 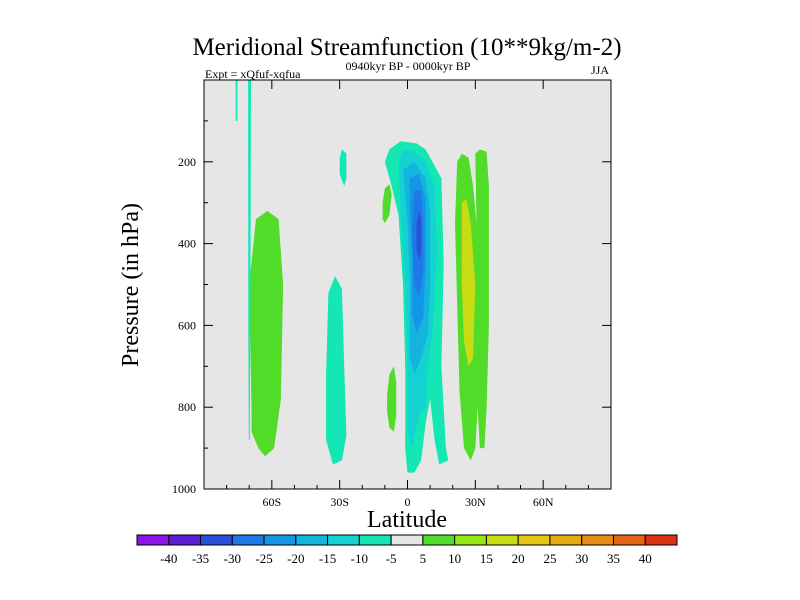 What do you see at coordinates (249, 260) in the screenshot?
I see `region-70S-spike-teal` at bounding box center [249, 260].